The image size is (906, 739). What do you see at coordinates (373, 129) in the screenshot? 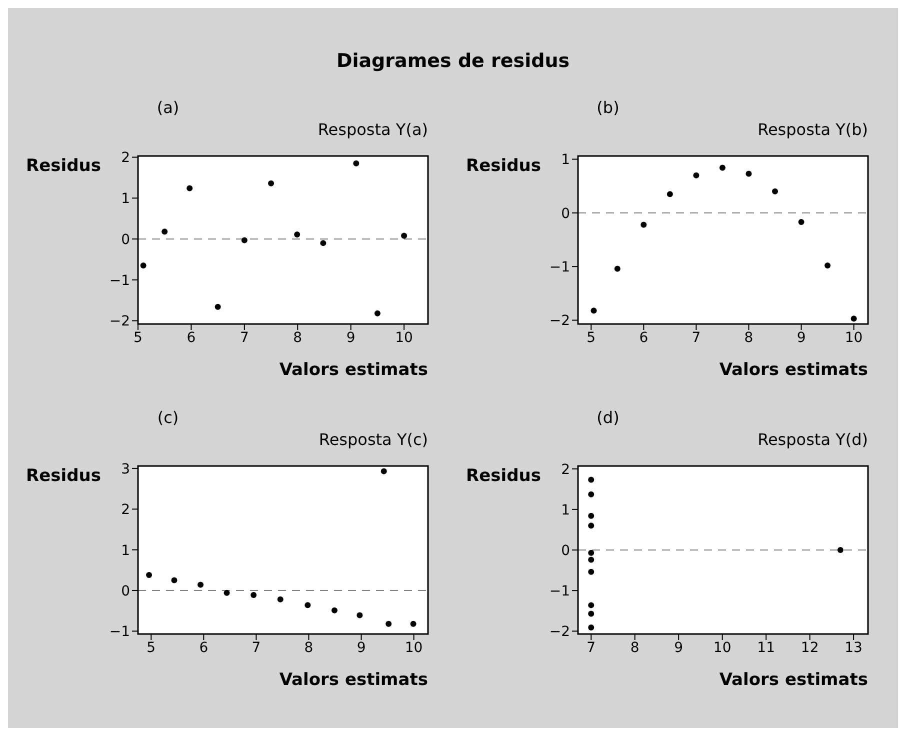
I see `chart-subtitle: Resposta Y(a)` at bounding box center [373, 129].